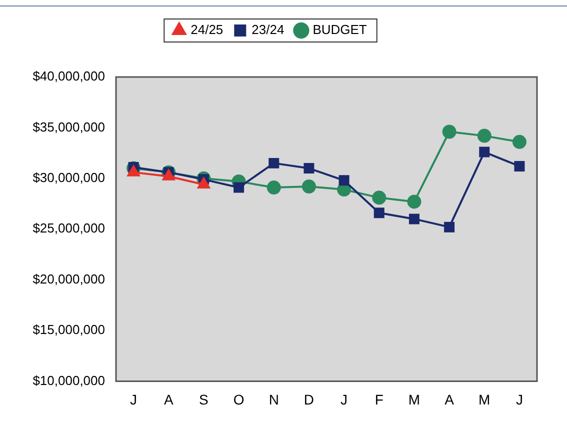  I want to click on y-tick-label: $15,000,000, so click(68, 330).